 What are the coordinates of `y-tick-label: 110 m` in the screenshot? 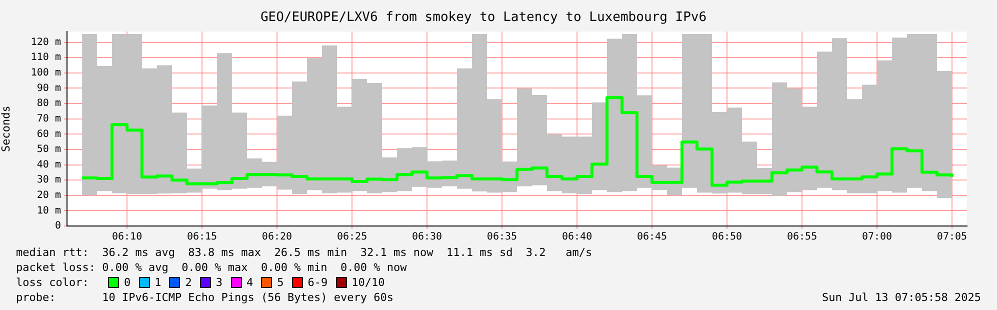 It's located at (45, 58).